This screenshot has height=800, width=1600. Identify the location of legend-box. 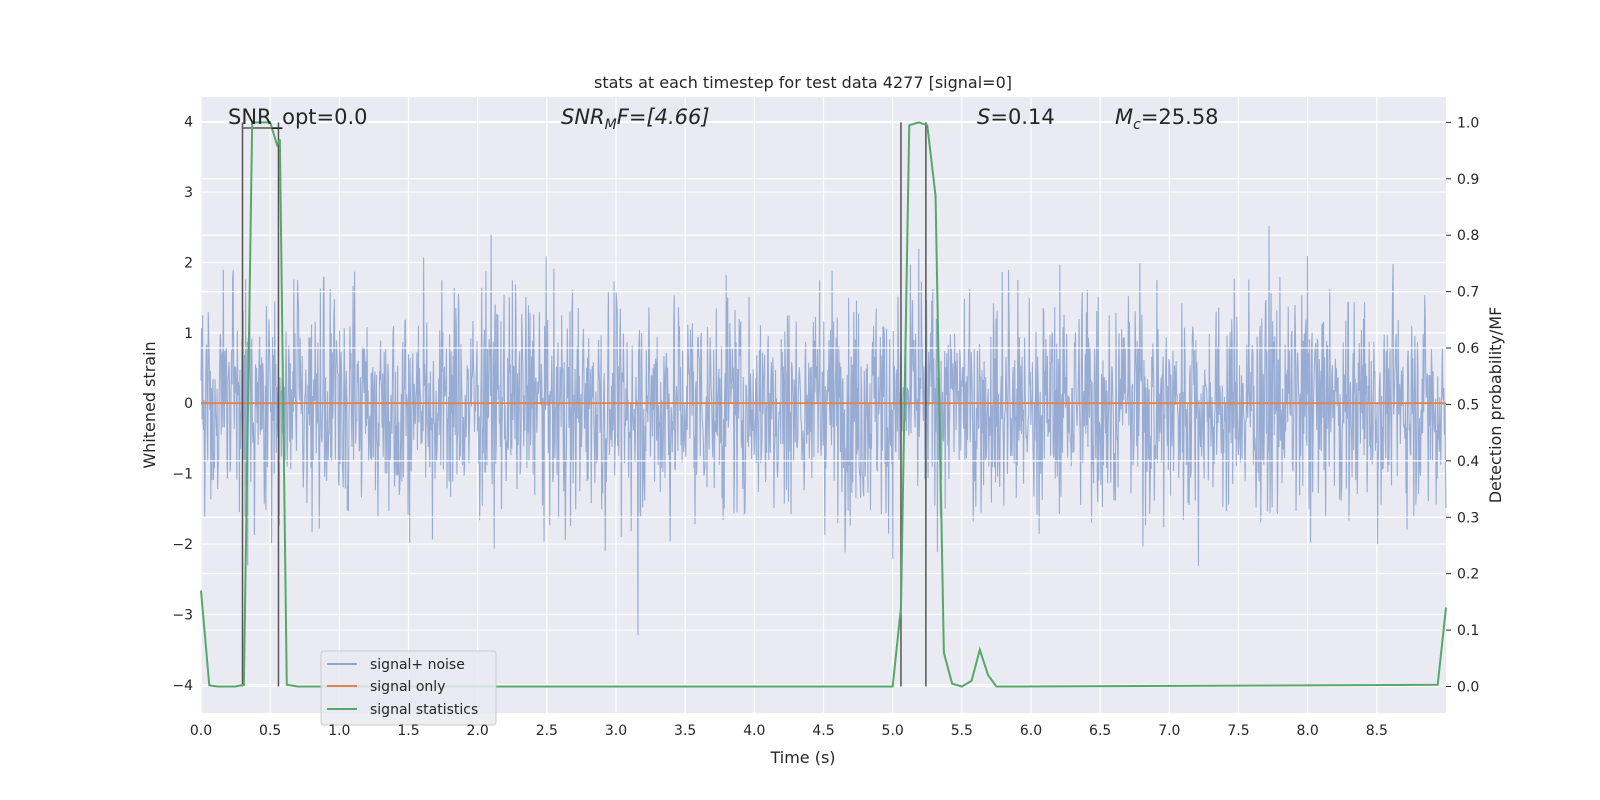
(408, 688).